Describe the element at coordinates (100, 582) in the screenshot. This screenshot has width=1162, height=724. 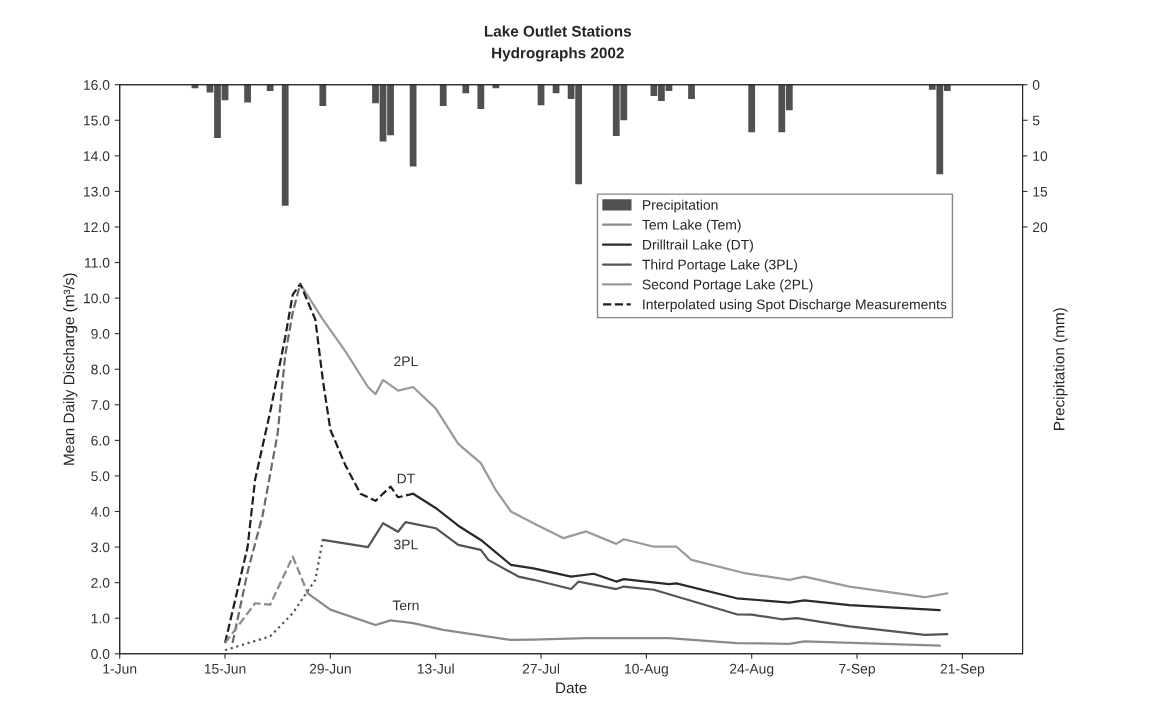
I see `y-tick-label: 2.0` at that location.